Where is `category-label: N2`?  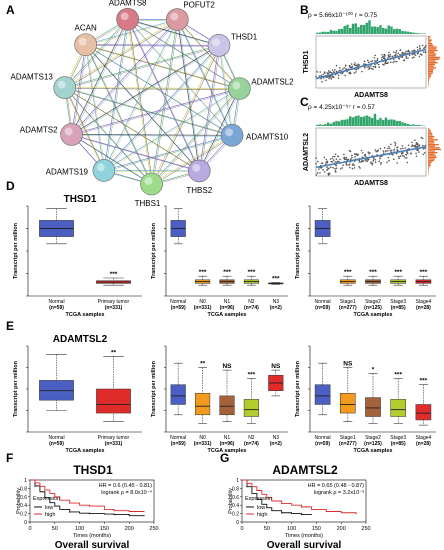
category-label: N2 is located at coordinates (251, 438).